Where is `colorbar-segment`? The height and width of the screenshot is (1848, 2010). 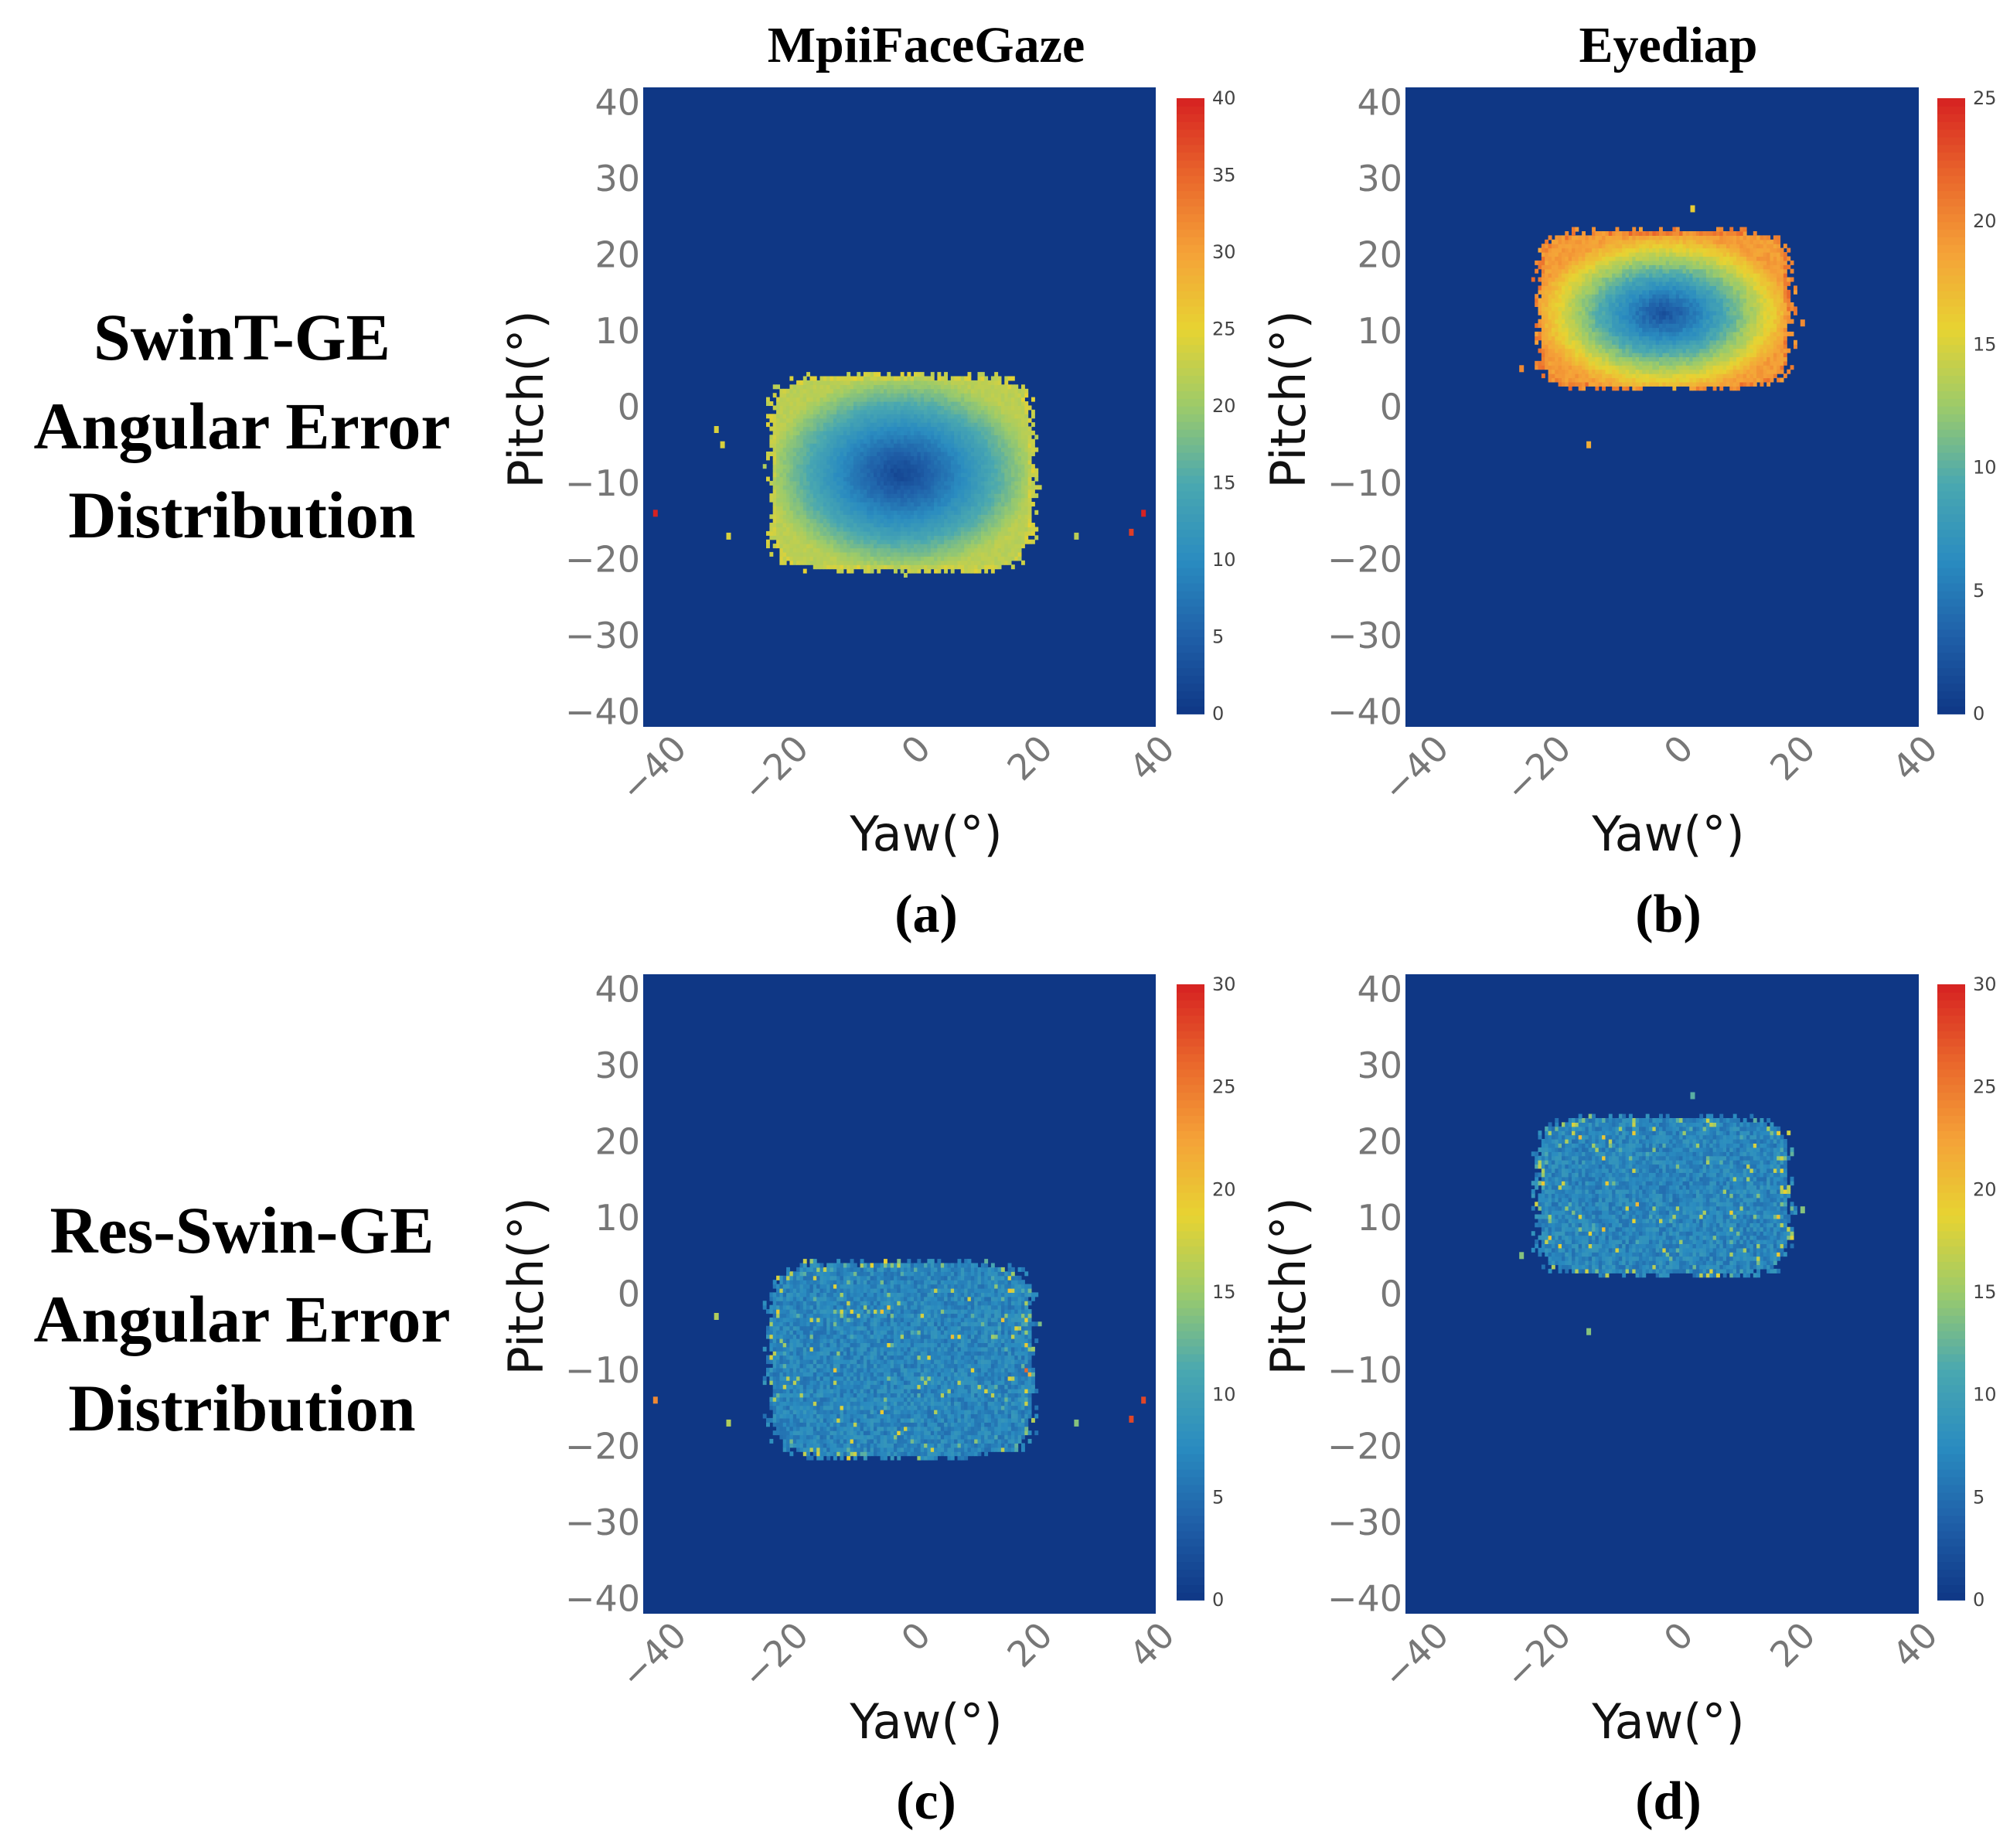 colorbar-segment is located at coordinates (1191, 271).